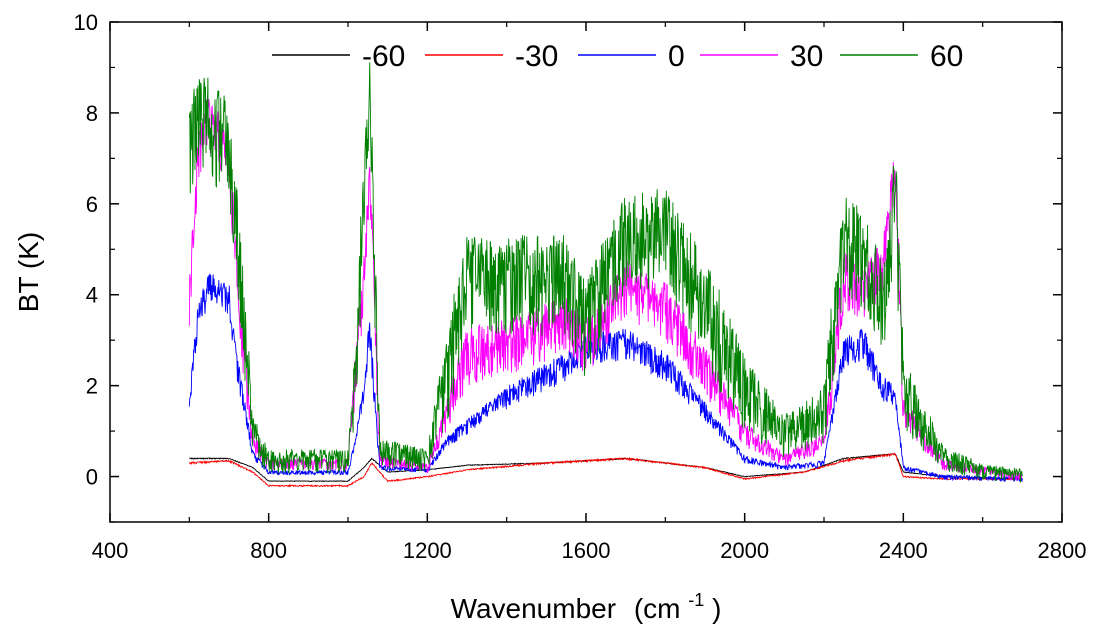 This screenshot has width=1100, height=634. Describe the element at coordinates (92, 204) in the screenshot. I see `y-tick-label: 6` at that location.